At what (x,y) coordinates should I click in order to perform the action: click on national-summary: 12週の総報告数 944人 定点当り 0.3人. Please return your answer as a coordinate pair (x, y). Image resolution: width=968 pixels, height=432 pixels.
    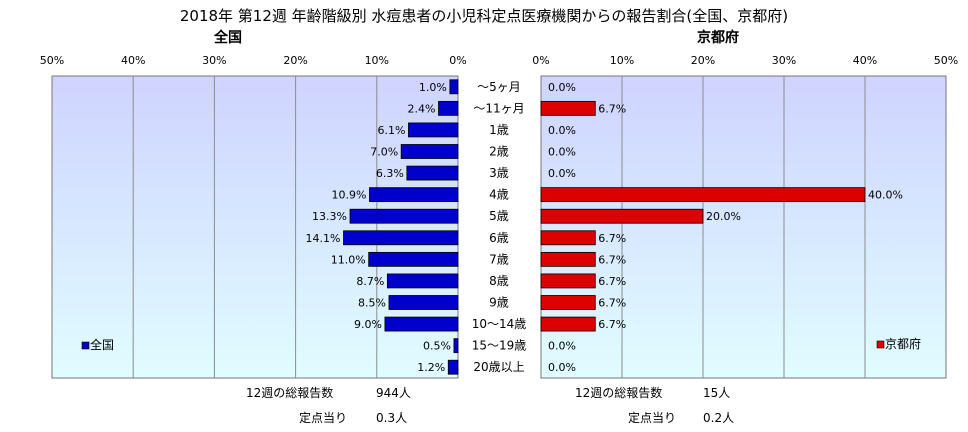
    Looking at the image, I should click on (328, 405).